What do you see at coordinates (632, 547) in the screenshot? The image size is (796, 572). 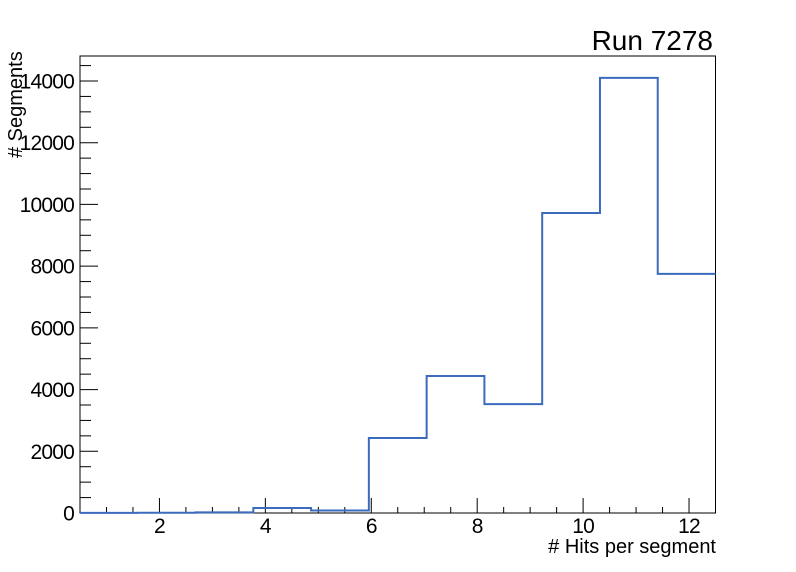 I see `x-axis-title: # Hits per segment` at bounding box center [632, 547].